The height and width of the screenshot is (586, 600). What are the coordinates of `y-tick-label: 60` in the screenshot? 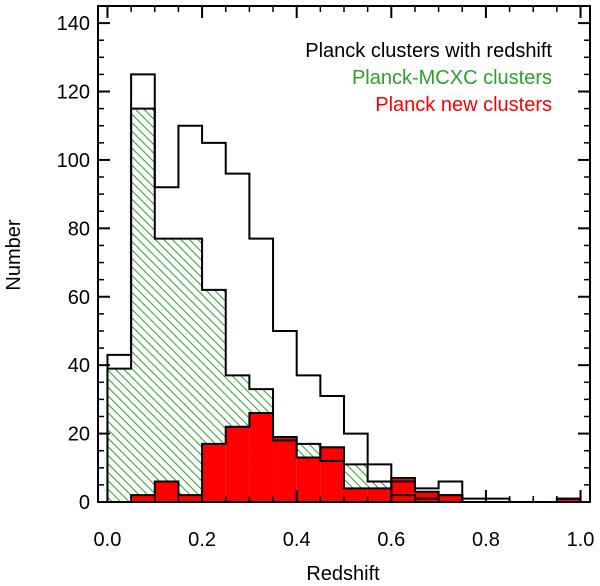 It's located at (79, 298).